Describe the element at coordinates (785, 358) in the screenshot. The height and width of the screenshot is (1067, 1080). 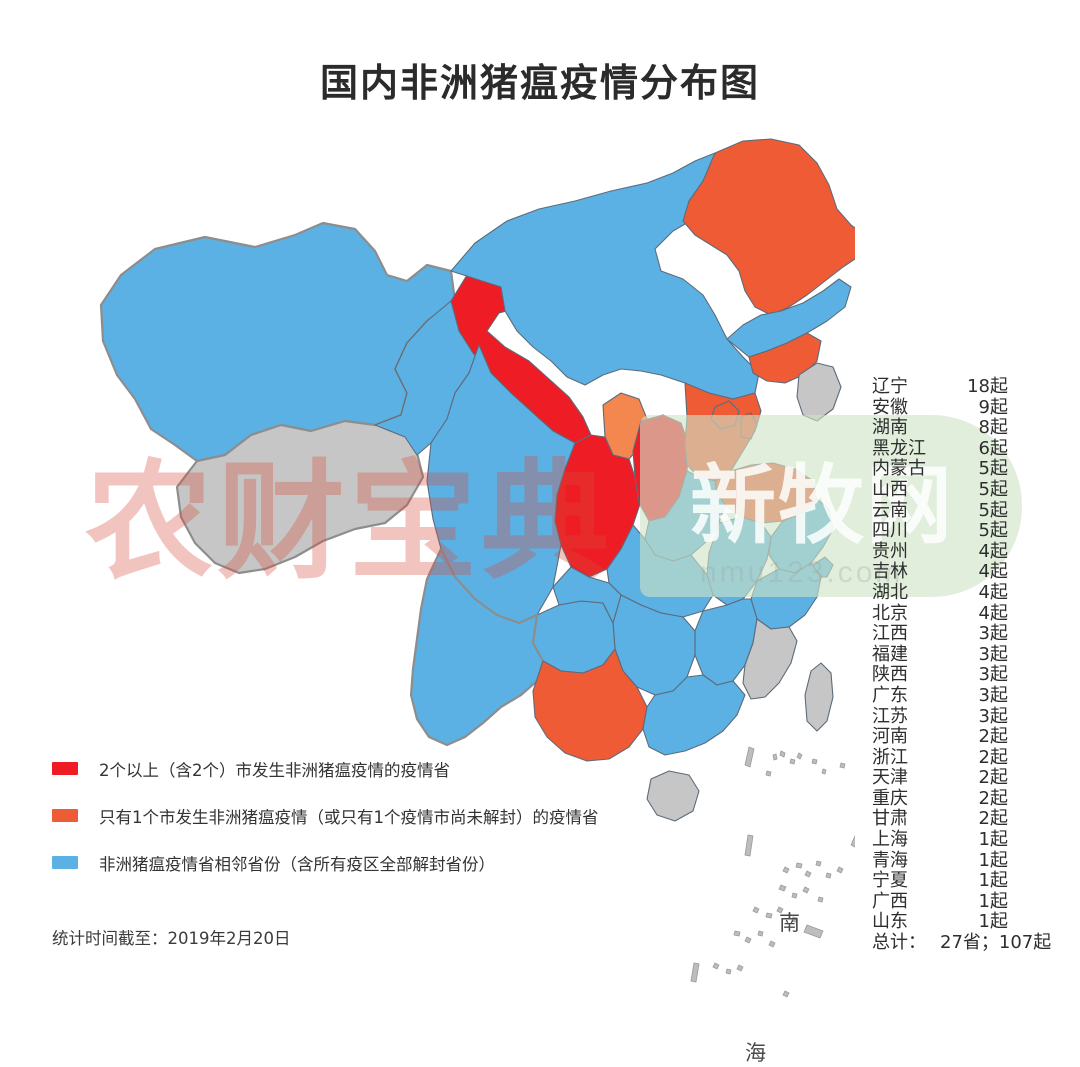
I see `region-liaoning` at that location.